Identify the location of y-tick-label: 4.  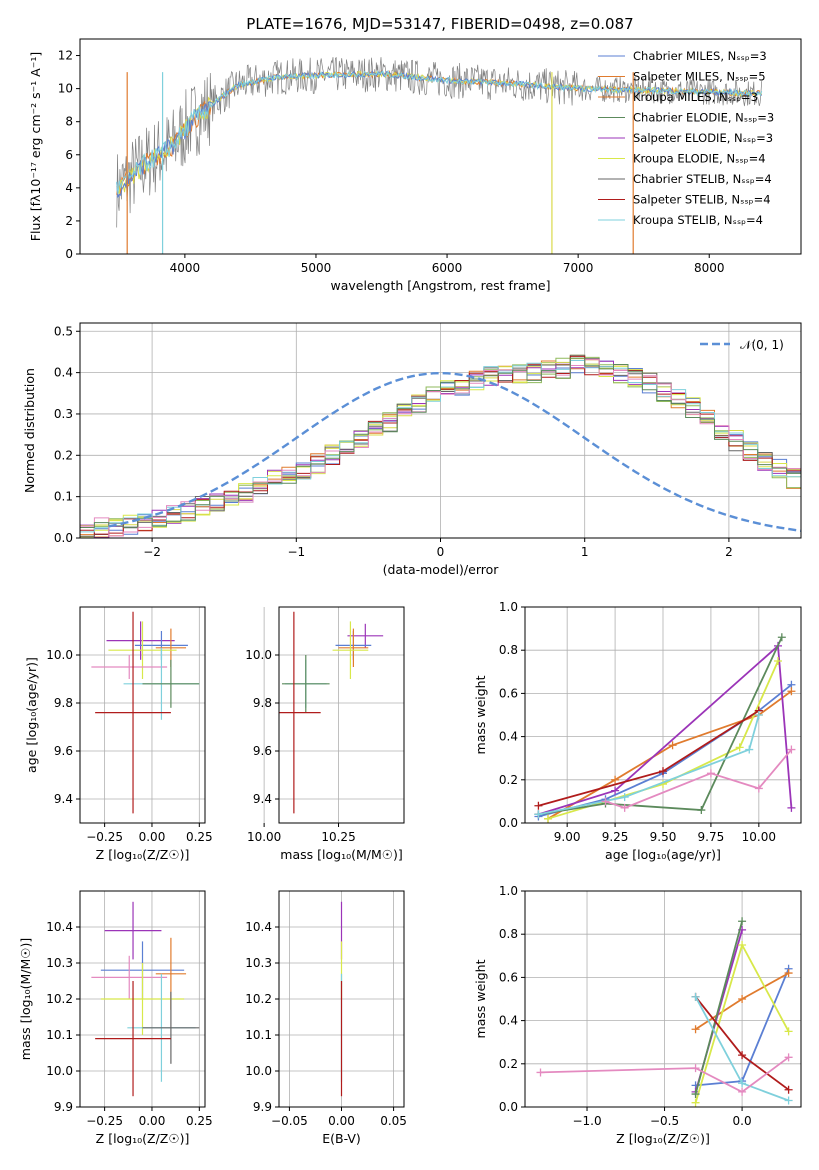
(69, 188).